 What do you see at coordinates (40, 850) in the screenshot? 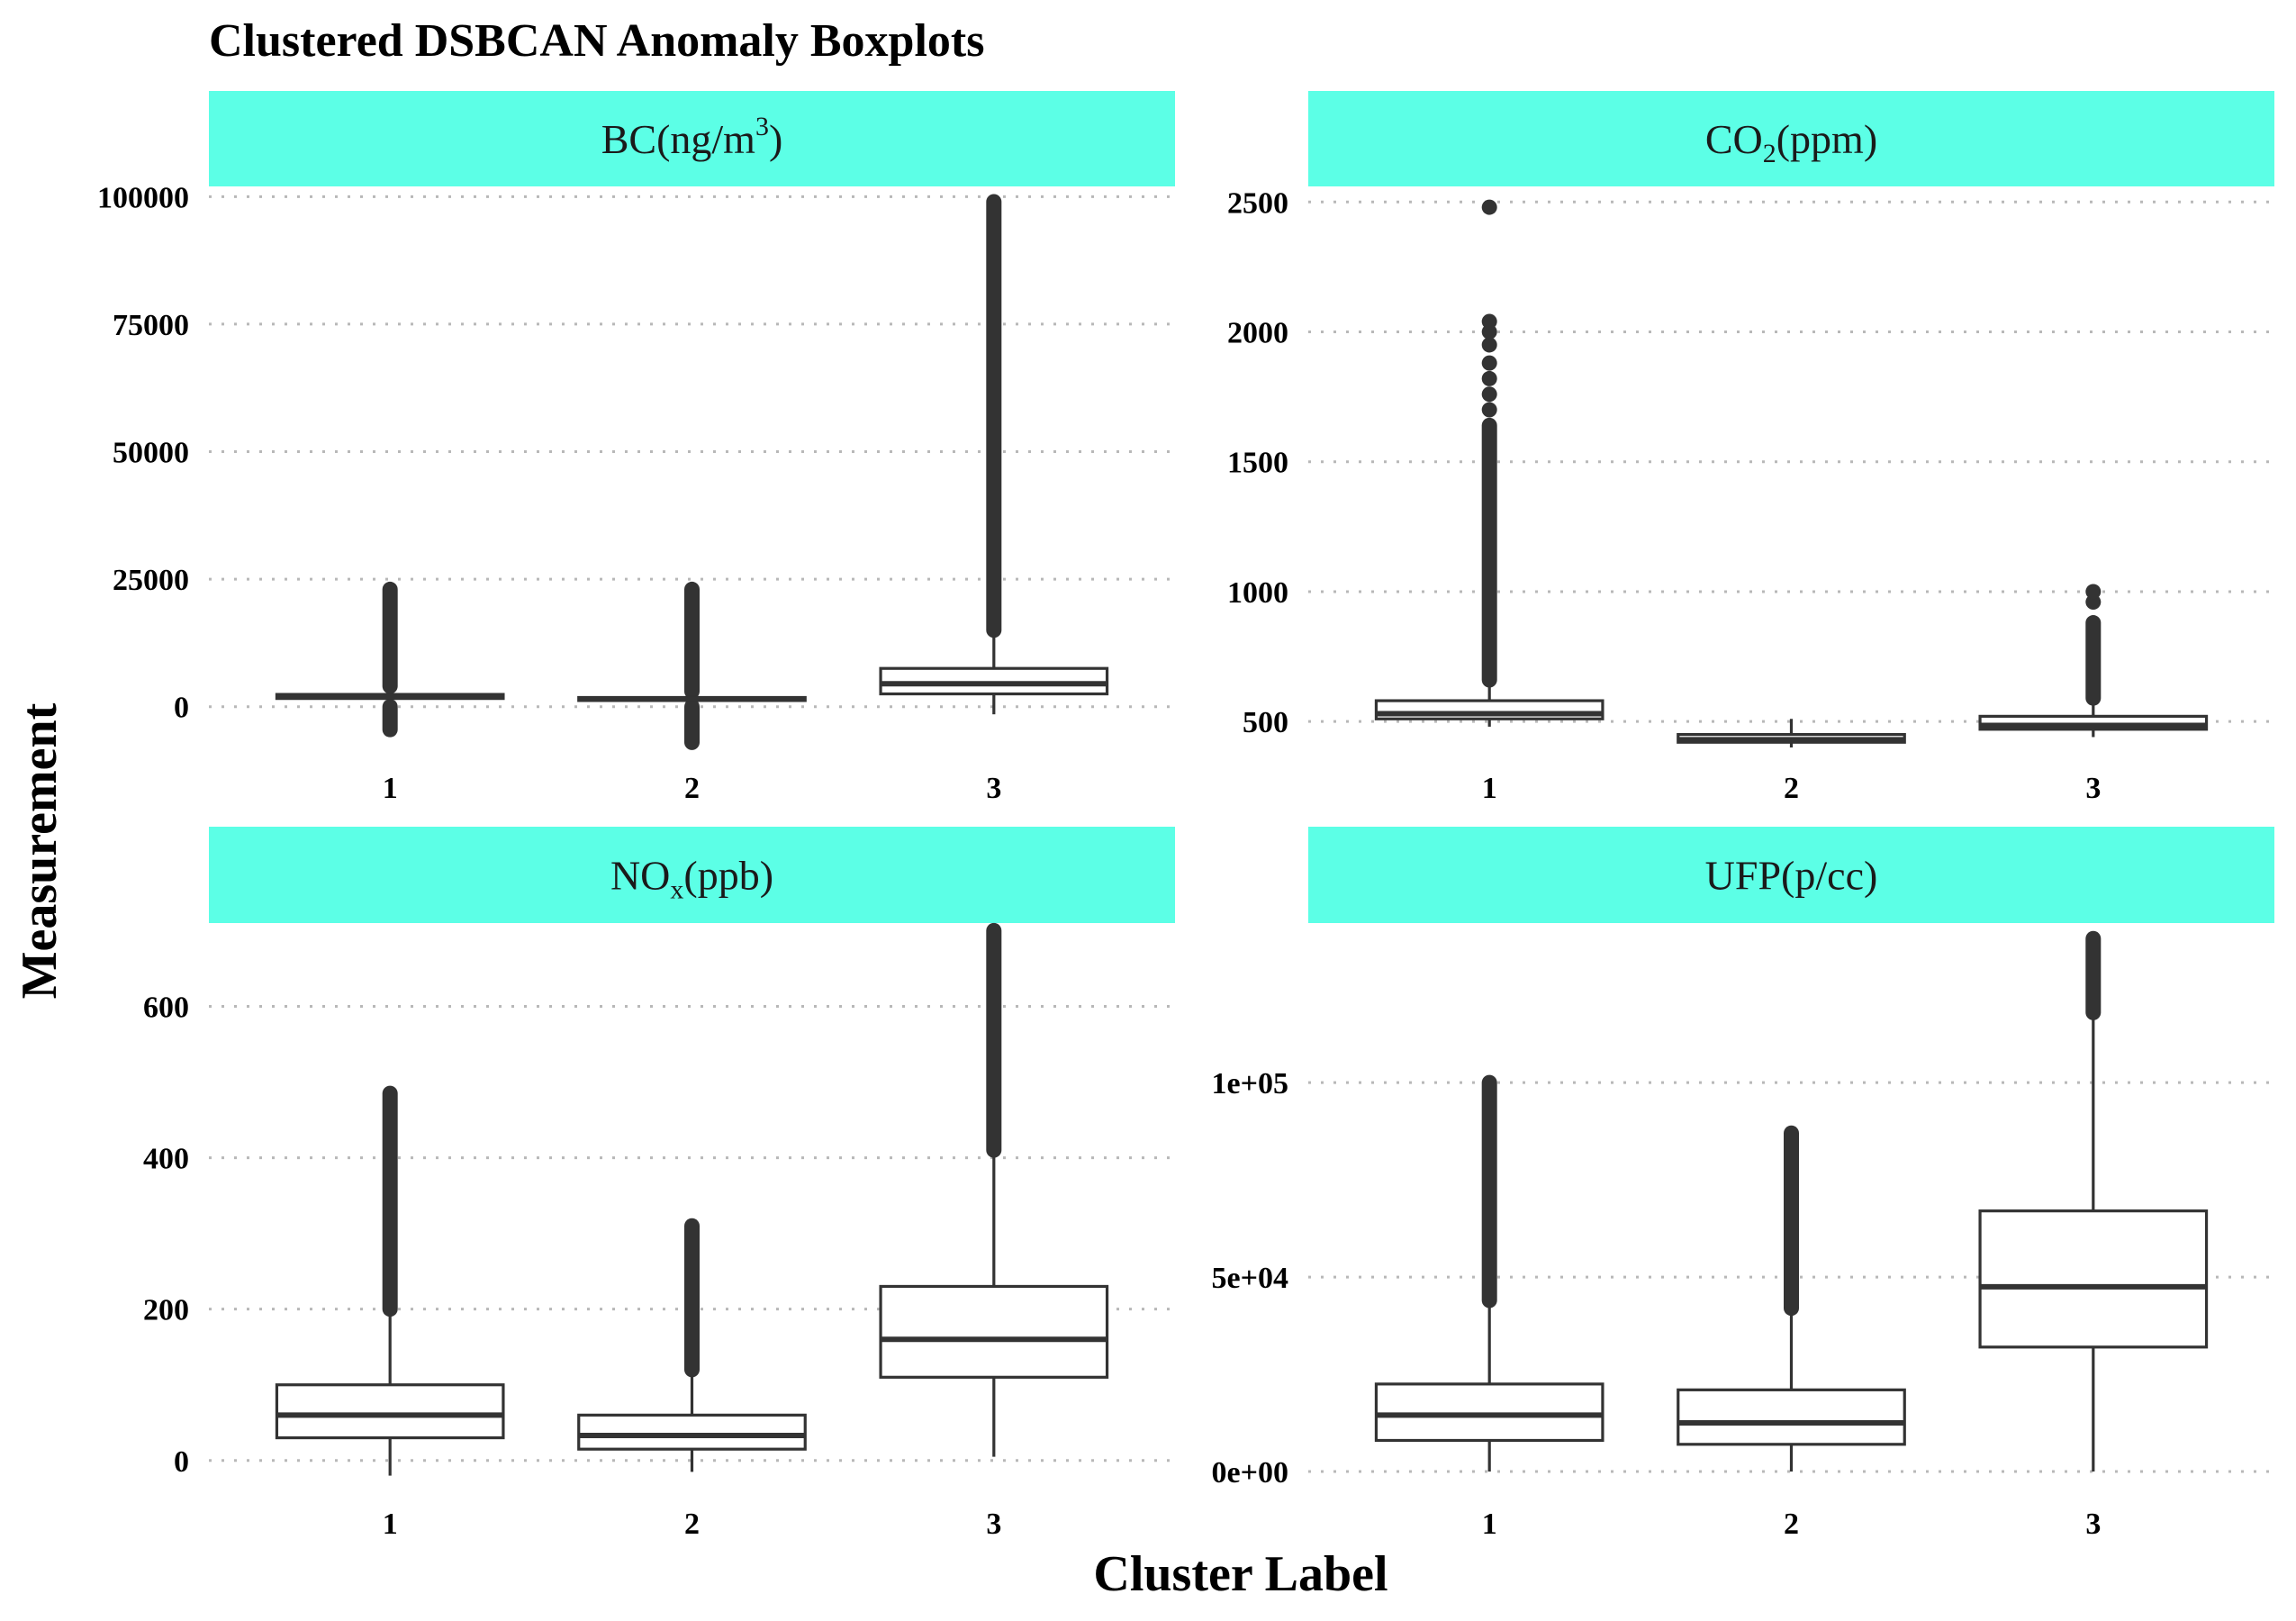
I see `y-axis-title: Measurement` at bounding box center [40, 850].